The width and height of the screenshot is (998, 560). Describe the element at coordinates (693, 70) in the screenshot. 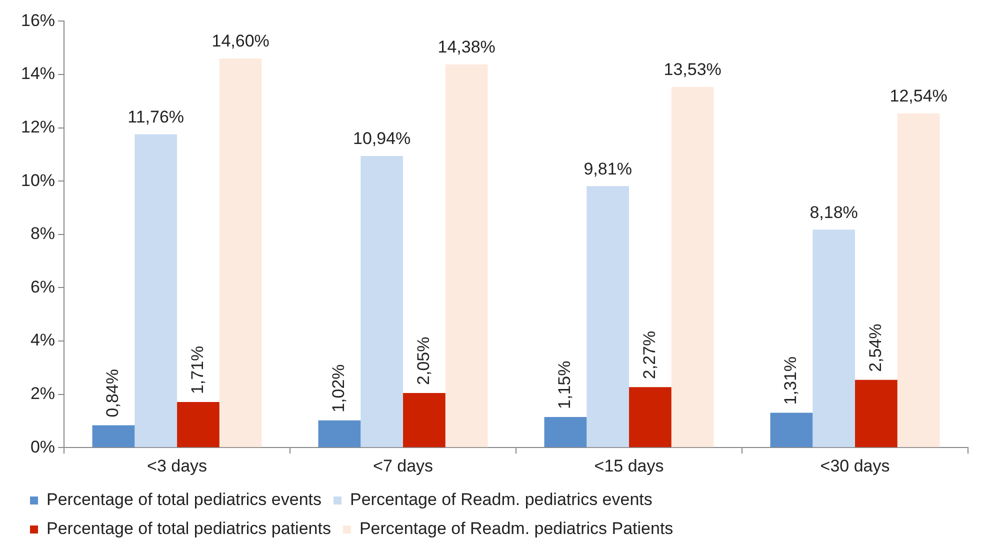

I see `data-label: 13,53%` at that location.